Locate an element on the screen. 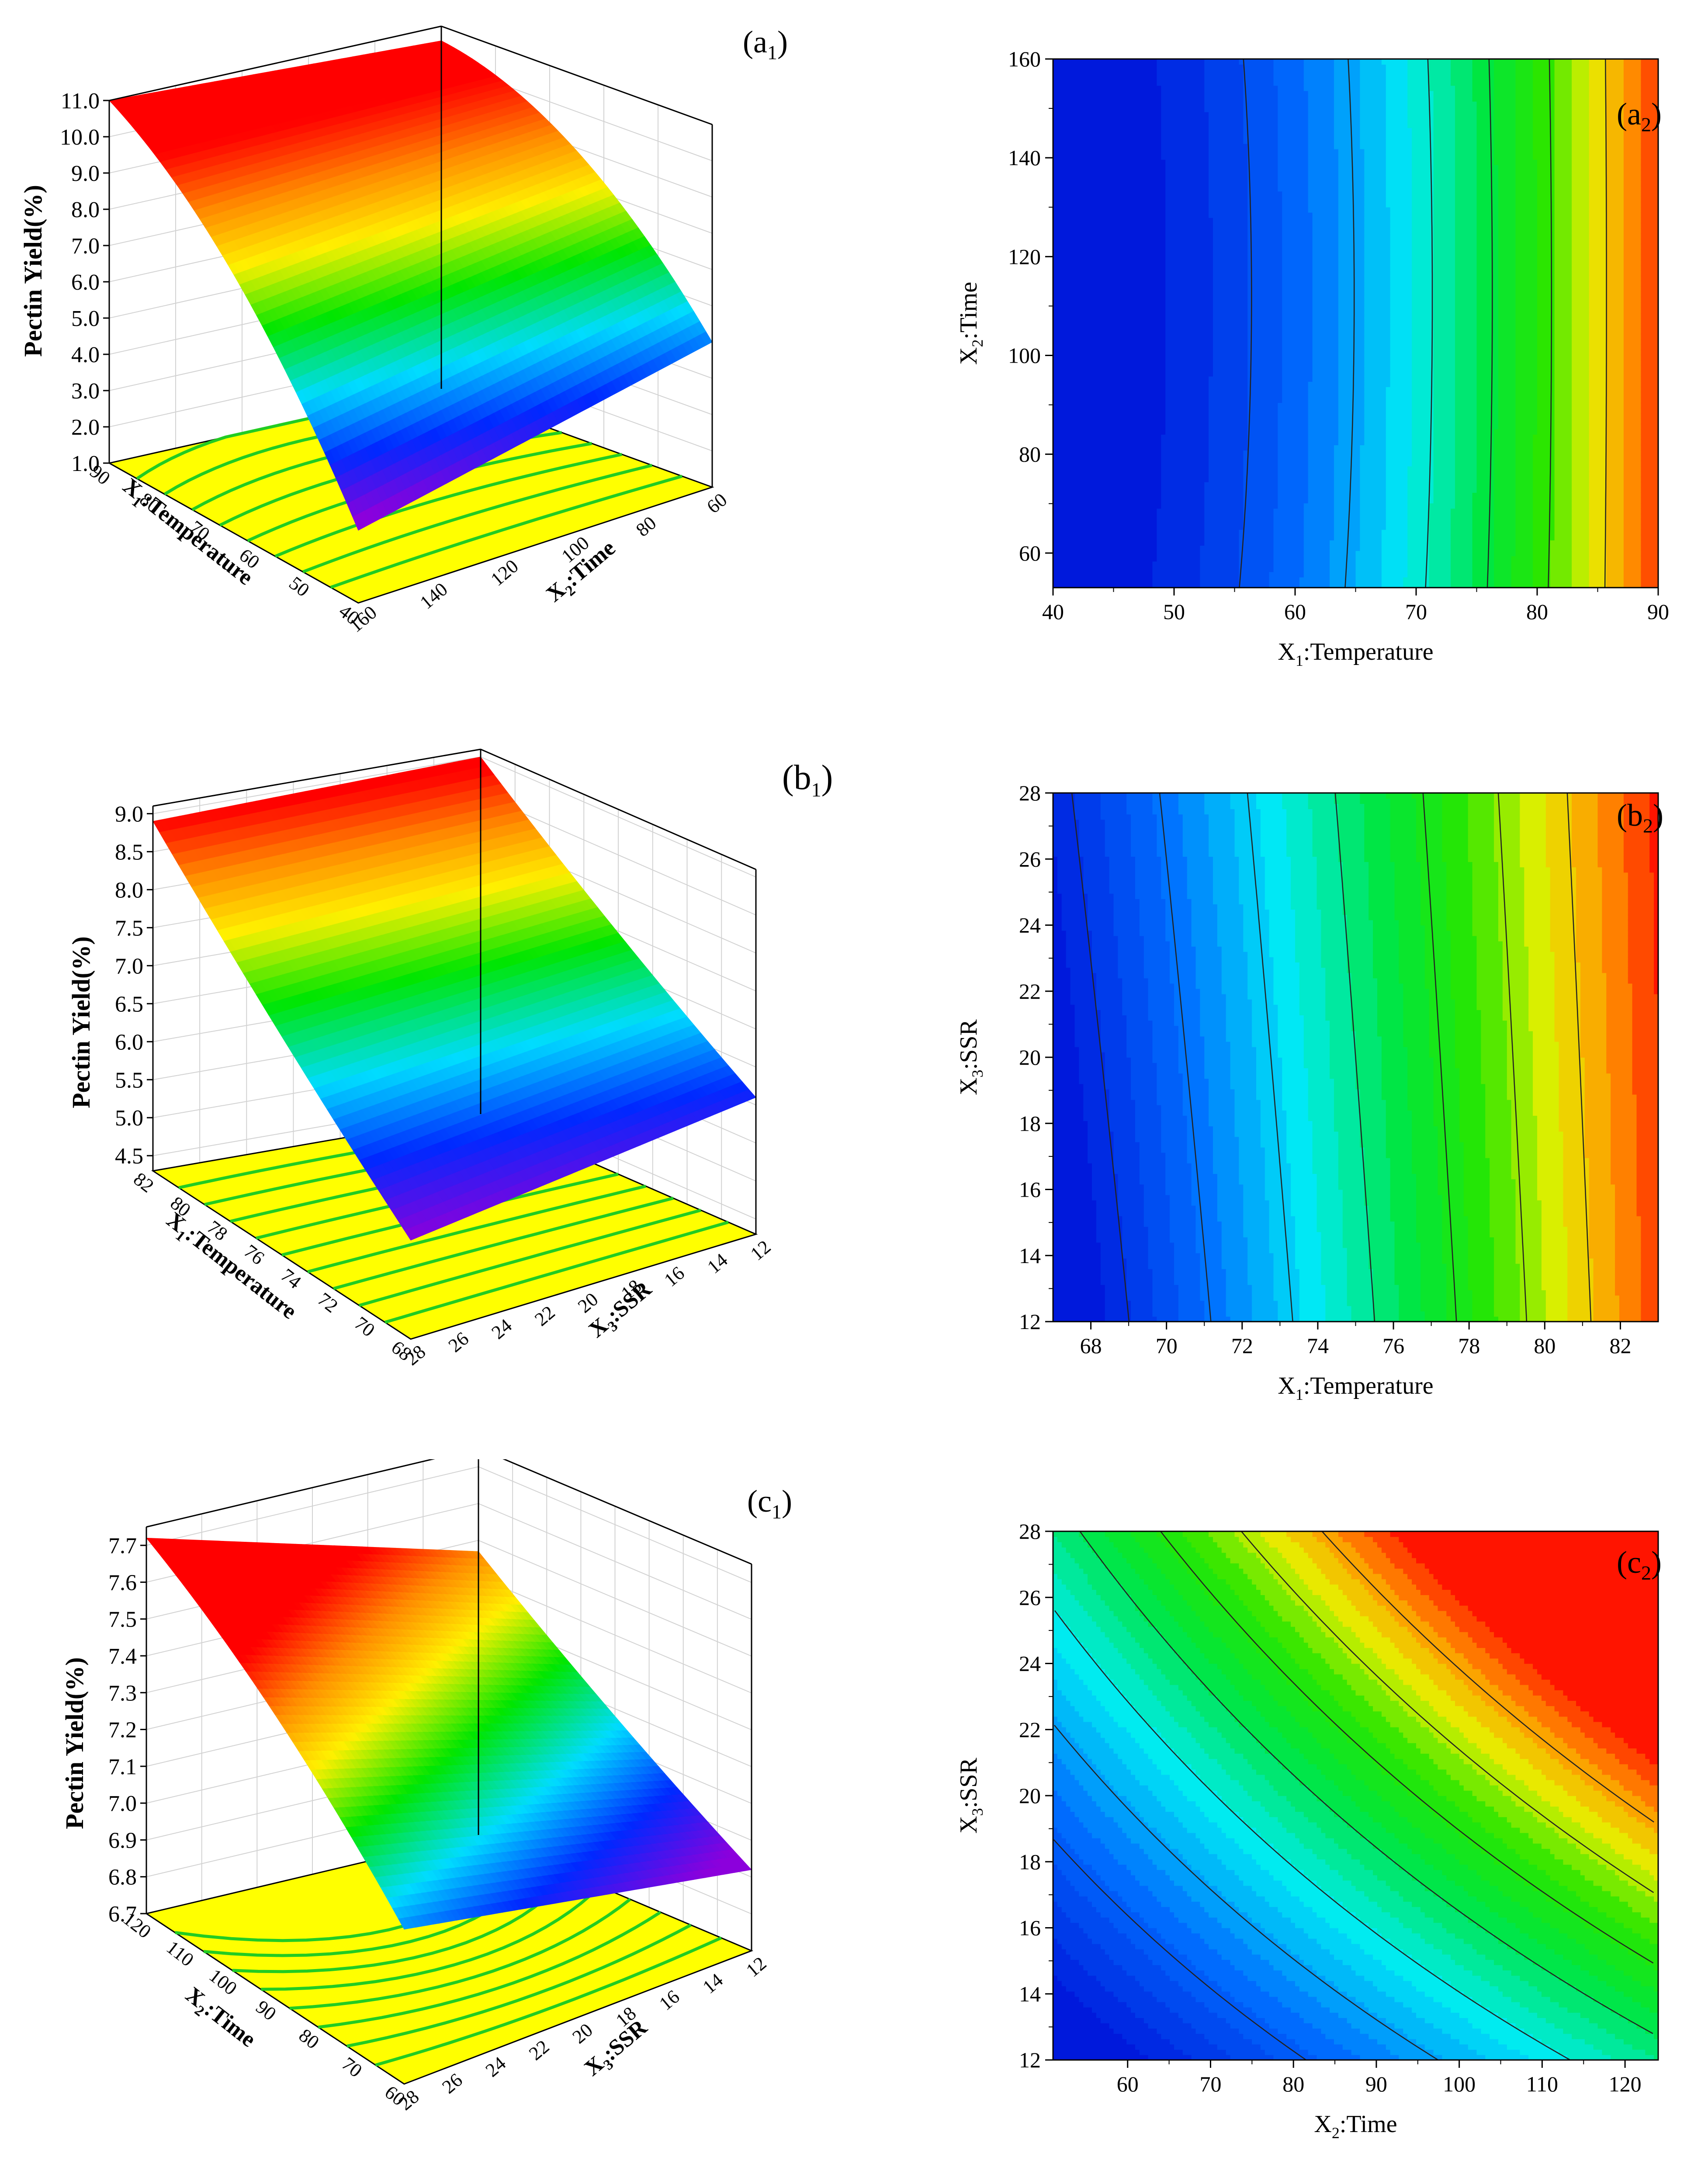 This screenshot has width=1708, height=2167. contour-lines is located at coordinates (1353, 1796).